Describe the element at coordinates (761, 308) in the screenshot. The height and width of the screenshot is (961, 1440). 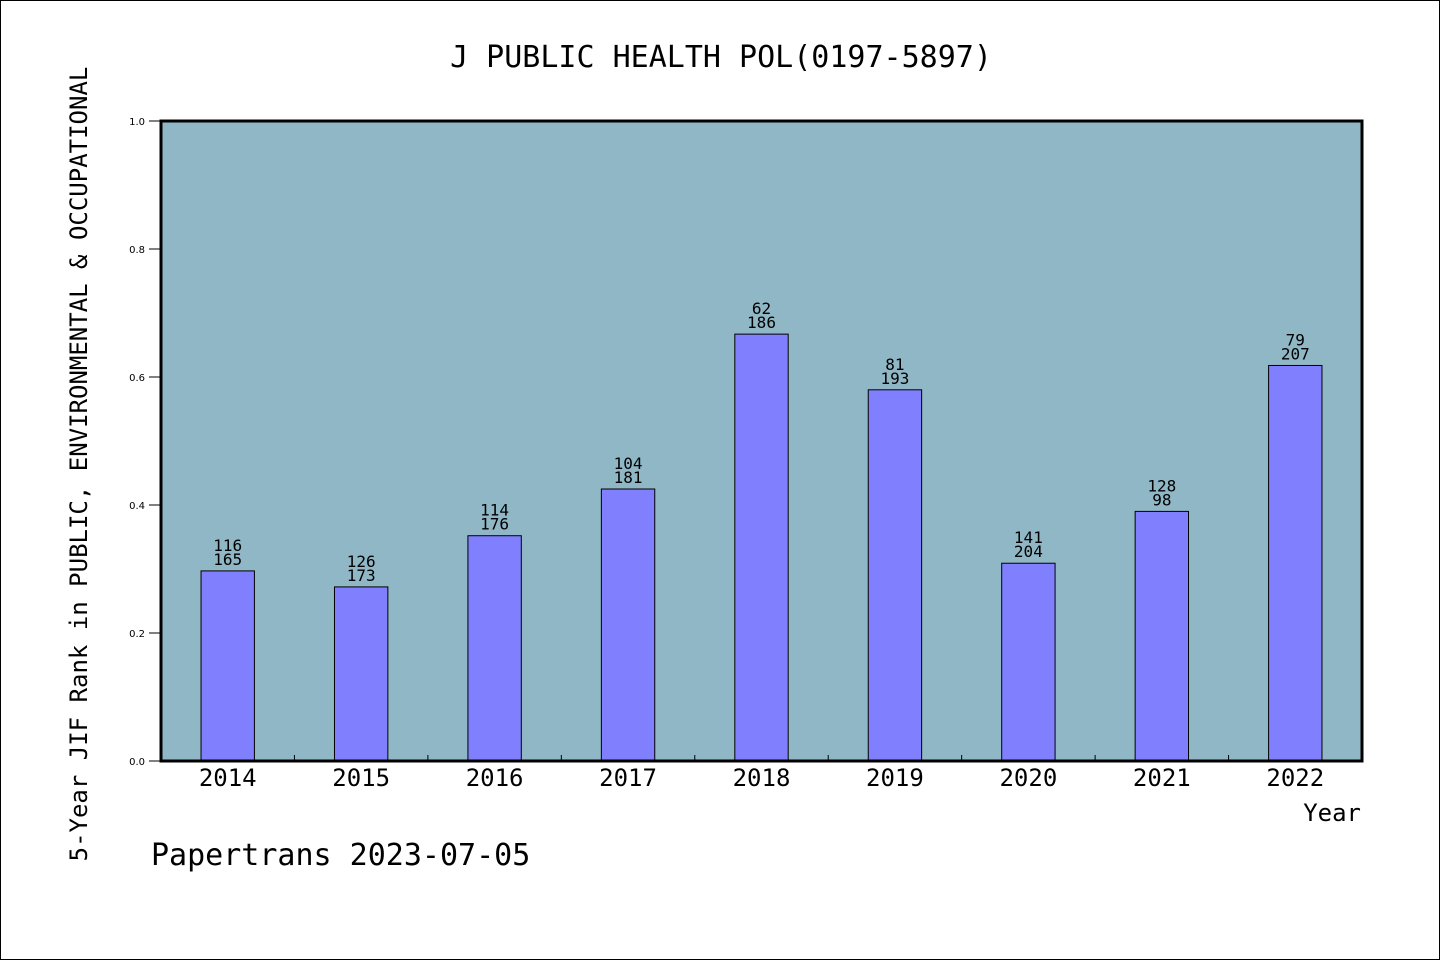
I see `data-label-rank: 62` at that location.